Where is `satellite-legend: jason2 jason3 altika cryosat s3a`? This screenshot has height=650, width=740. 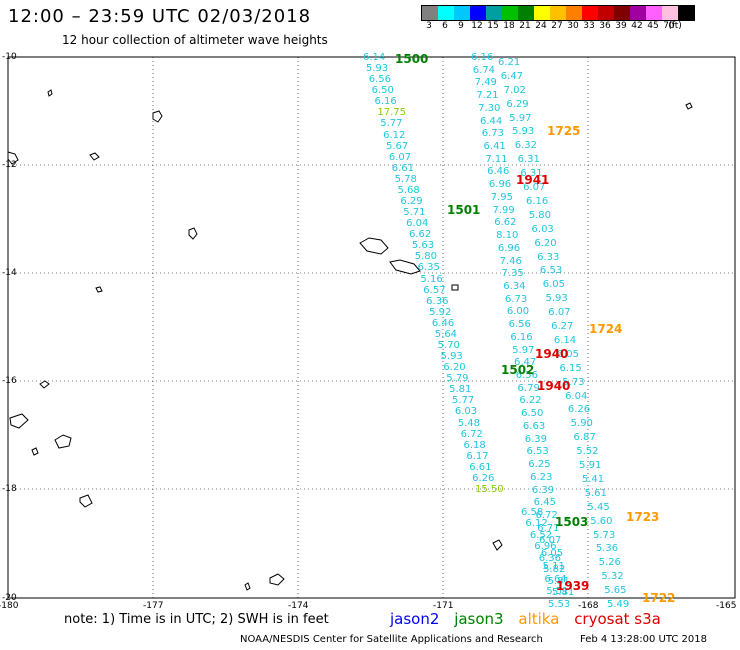
satellite-legend: jason2 jason3 altika cryosat s3a is located at coordinates (530, 619).